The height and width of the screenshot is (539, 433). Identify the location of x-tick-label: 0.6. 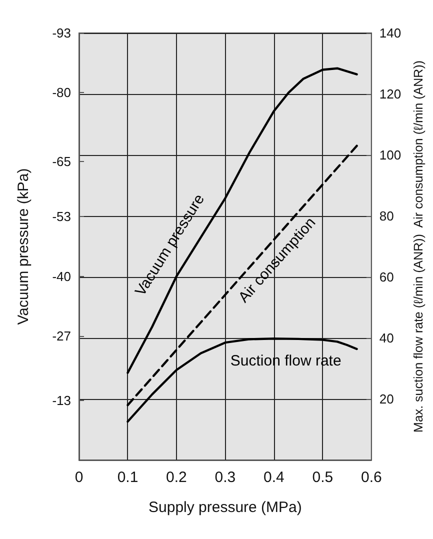
(371, 477).